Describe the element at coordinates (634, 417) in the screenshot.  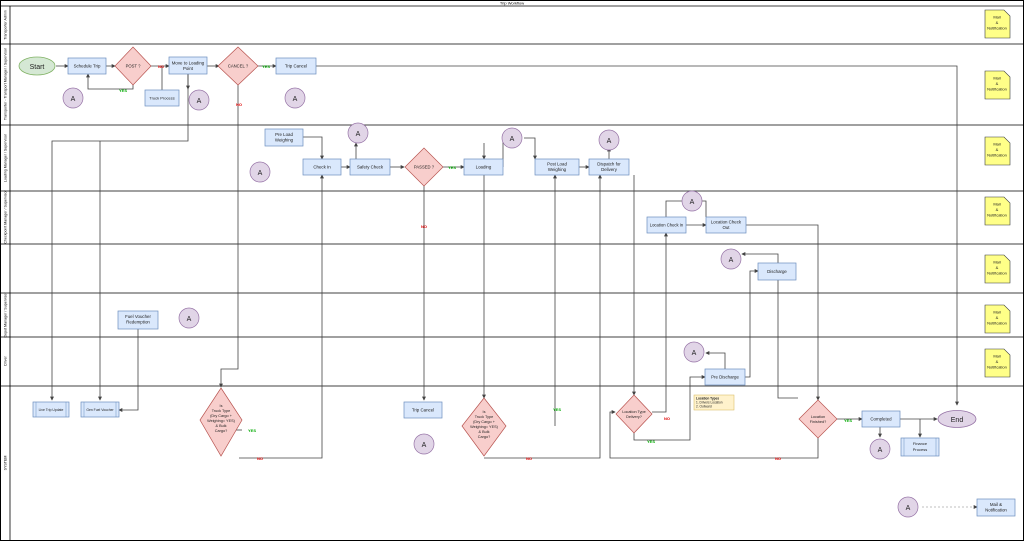
I see `location-type-line-2: Delivery?` at that location.